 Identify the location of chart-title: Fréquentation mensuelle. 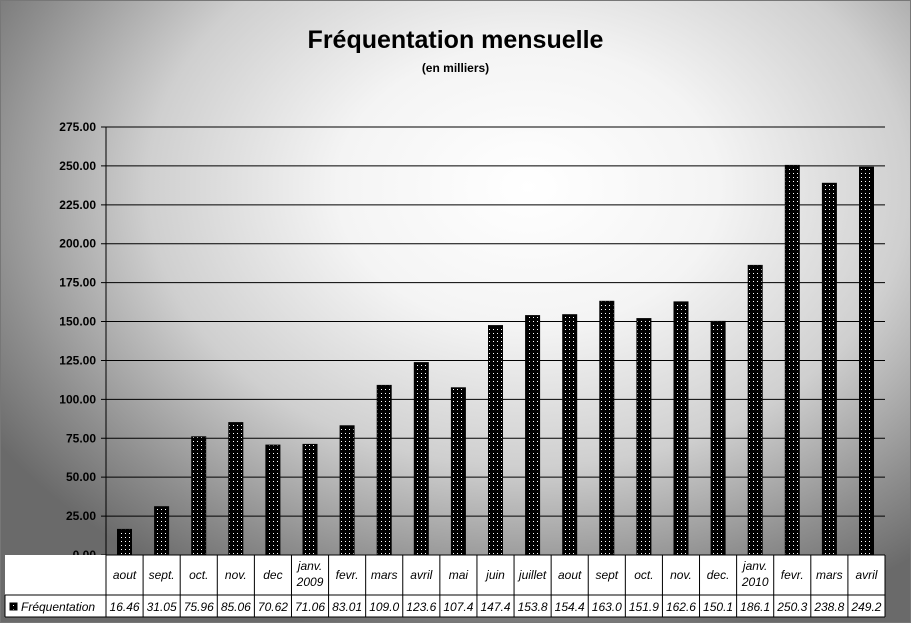
(455, 40).